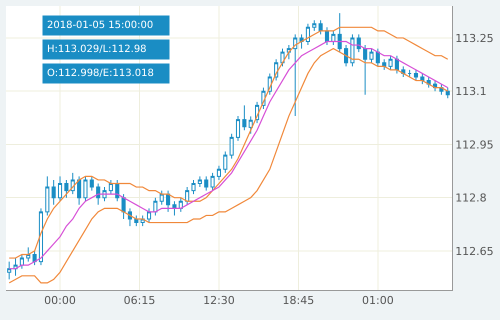  I want to click on annotation: H:113.029/L:112.98, so click(97, 49).